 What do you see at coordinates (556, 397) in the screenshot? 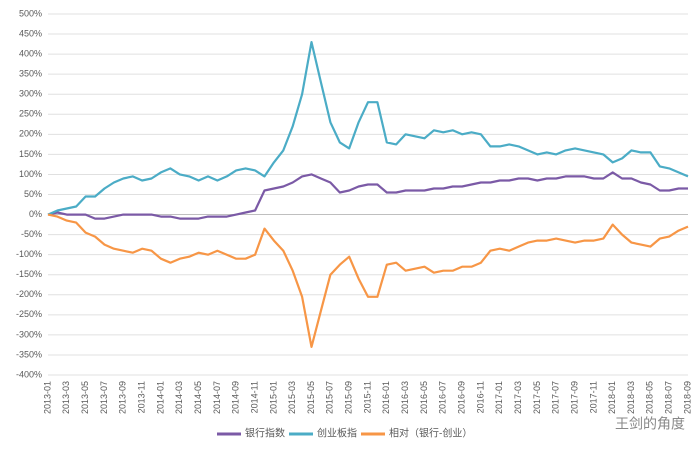
I see `x-tick-label: 2017-07` at bounding box center [556, 397].